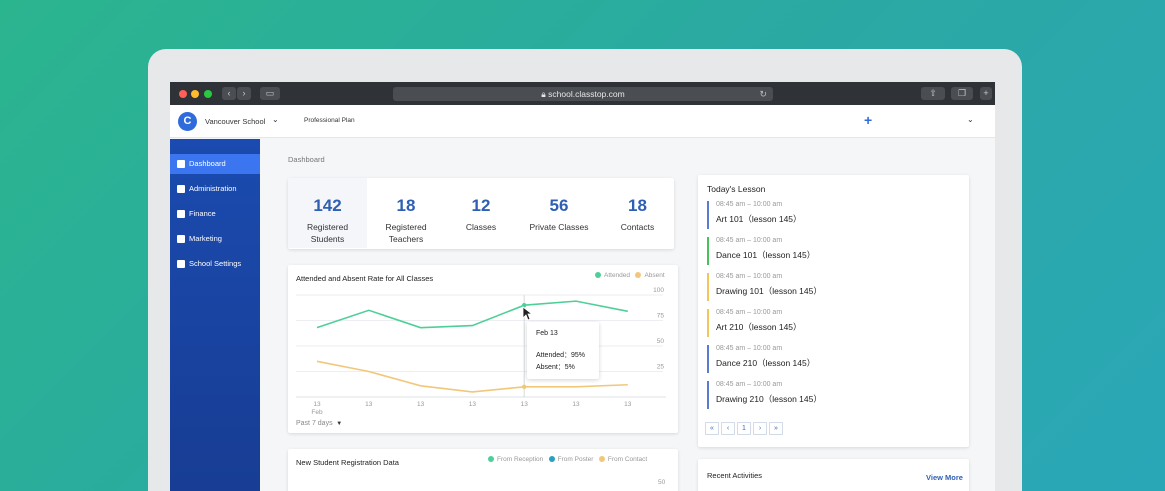 Image resolution: width=1165 pixels, height=491 pixels. I want to click on y-tick-label: 75, so click(661, 316).